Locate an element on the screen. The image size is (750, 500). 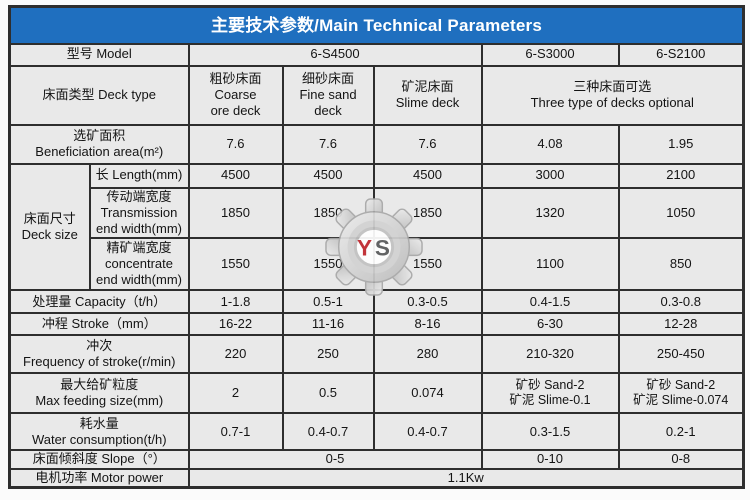
feeding-cell-2: 0.074 is located at coordinates (427, 393).